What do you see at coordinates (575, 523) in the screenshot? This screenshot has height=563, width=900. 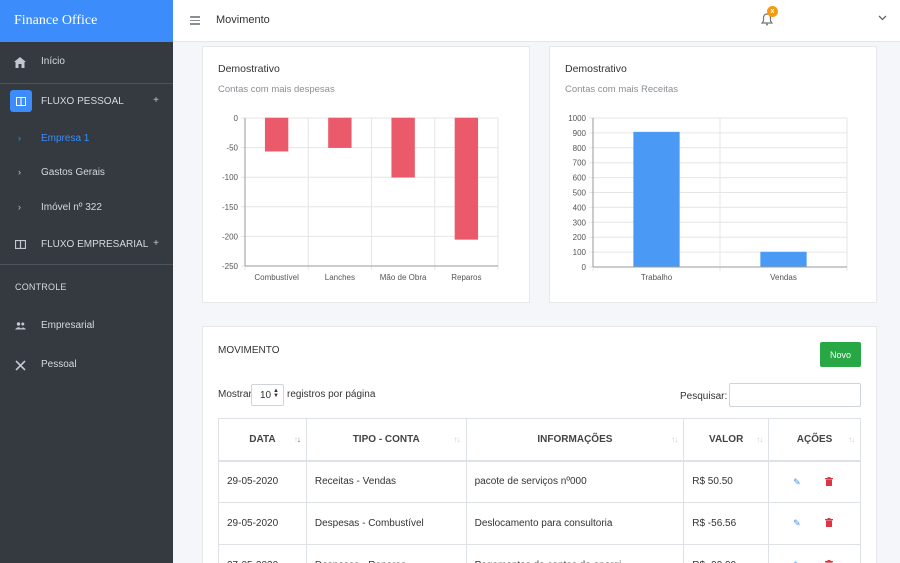 I see `cell-info: Deslocamento para consultoria` at bounding box center [575, 523].